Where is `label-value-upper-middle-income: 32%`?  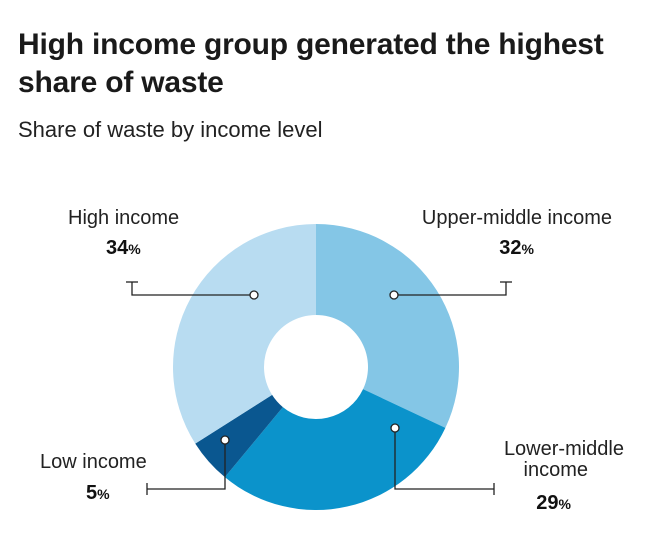 label-value-upper-middle-income: 32% is located at coordinates (516, 248).